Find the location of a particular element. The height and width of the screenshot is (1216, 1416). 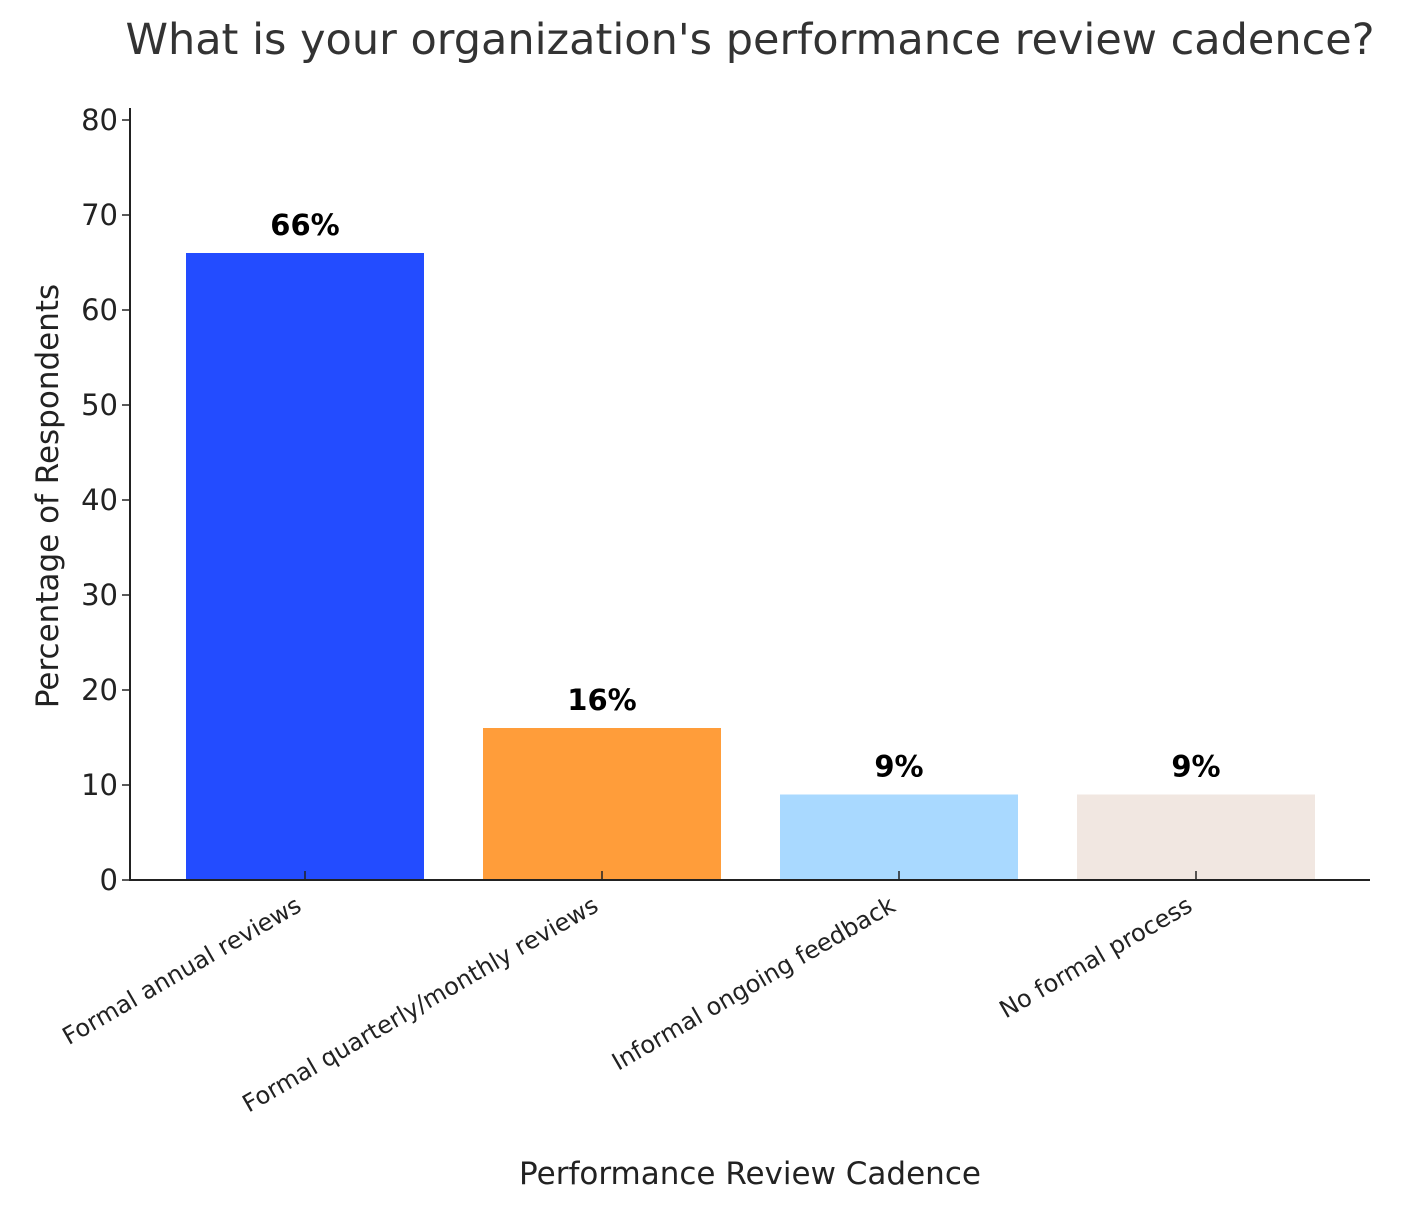

y-ticks-layer: 0 10 20 30 40 50 60 70 80 is located at coordinates (105, 500).